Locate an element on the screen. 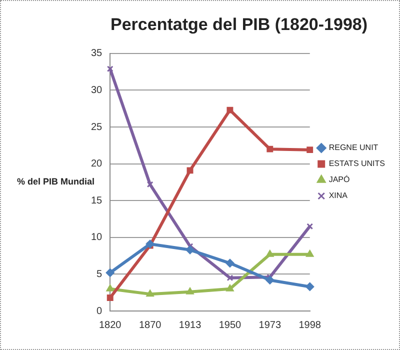  x-tick-label: 1913 is located at coordinates (190, 325).